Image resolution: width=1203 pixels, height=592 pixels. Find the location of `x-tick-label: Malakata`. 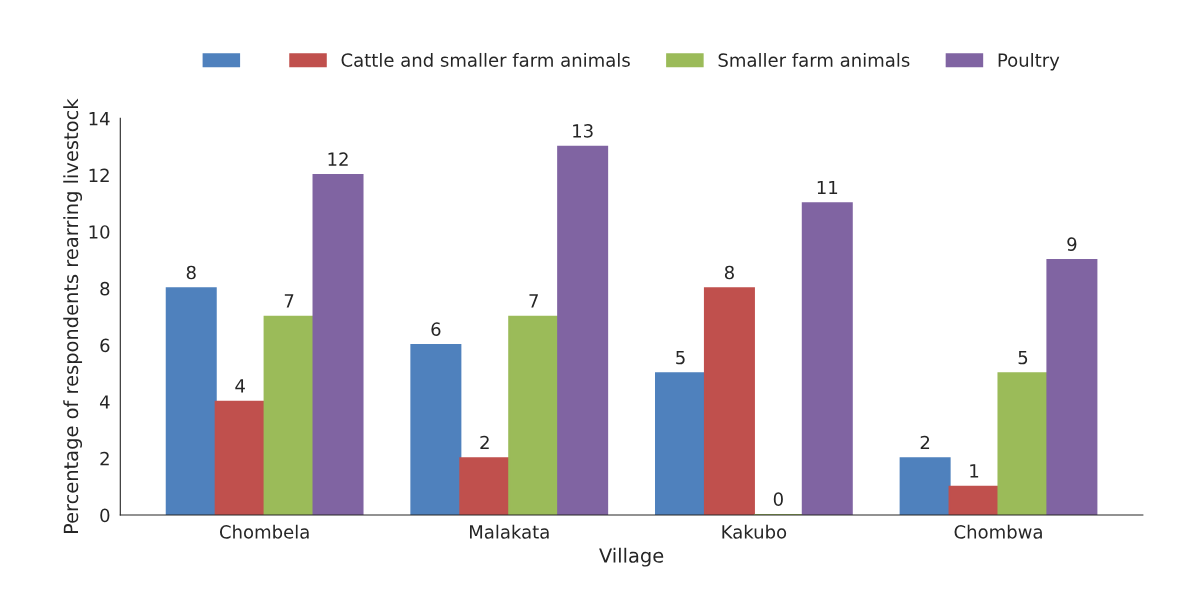

x-tick-label: Malakata is located at coordinates (509, 531).